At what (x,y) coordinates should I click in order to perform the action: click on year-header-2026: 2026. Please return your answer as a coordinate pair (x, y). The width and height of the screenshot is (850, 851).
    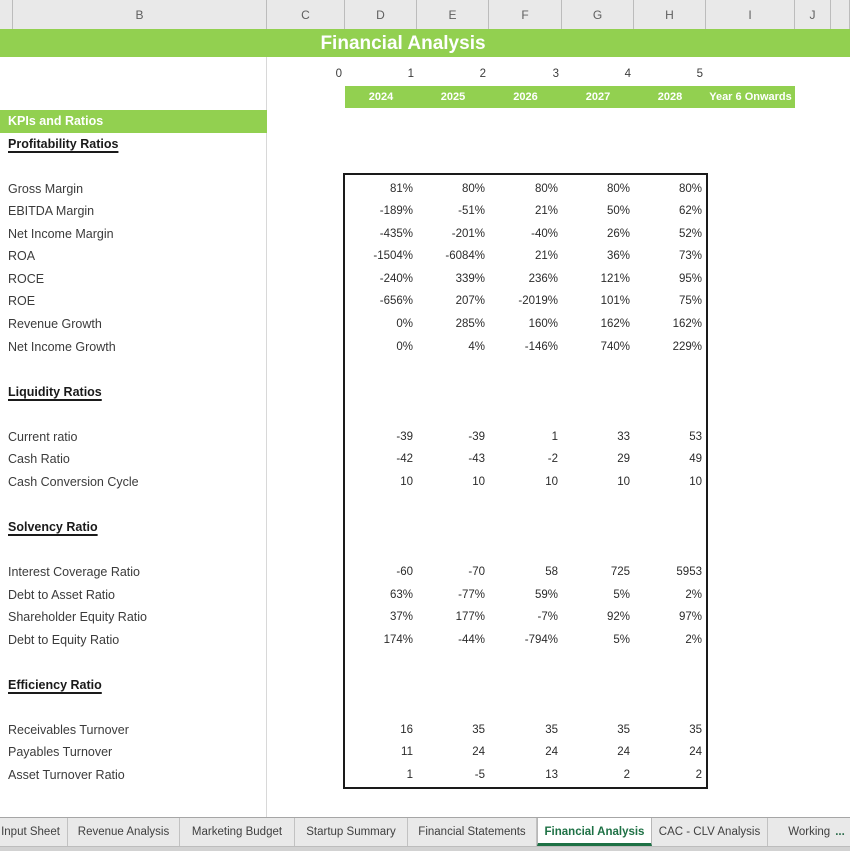
    Looking at the image, I should click on (525, 97).